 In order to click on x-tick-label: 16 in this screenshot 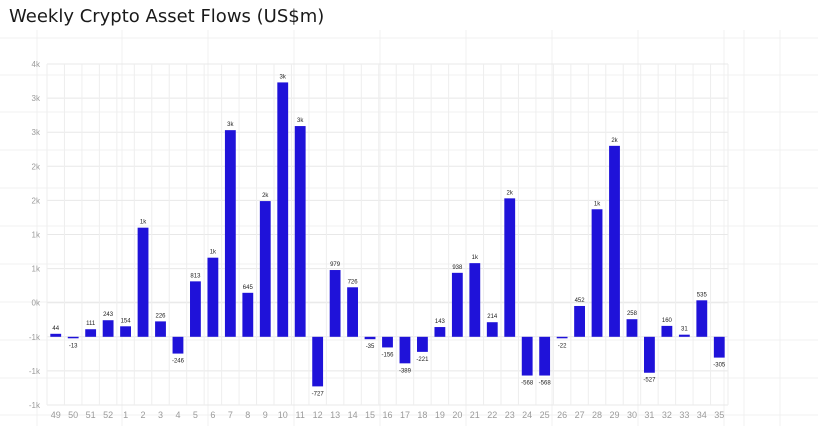, I will do `click(387, 415)`.